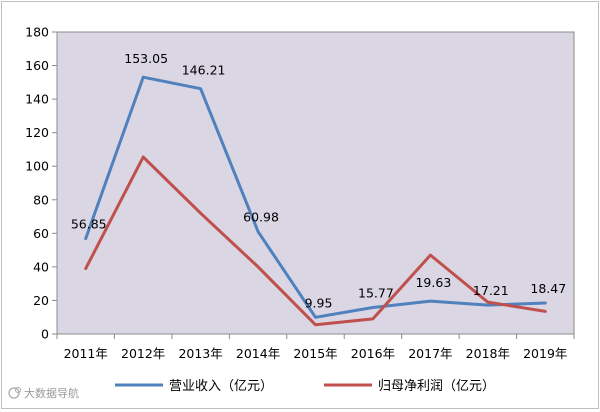  Describe the element at coordinates (376, 293) in the screenshot. I see `data-label: 15.77` at that location.